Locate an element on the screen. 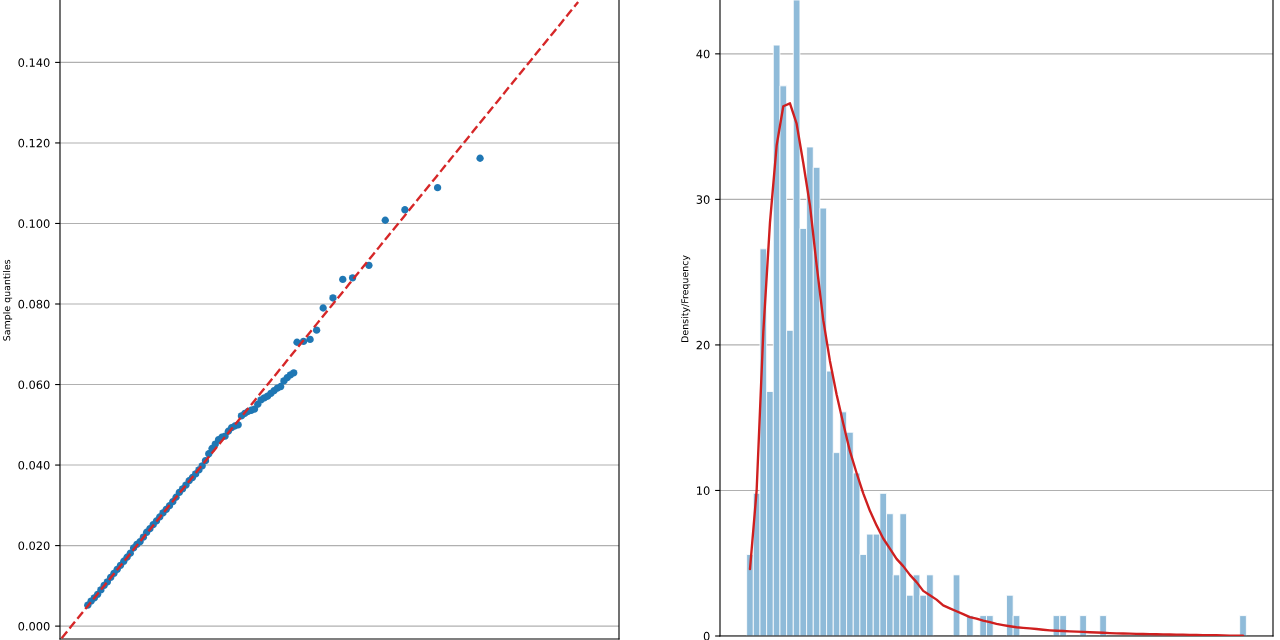 The width and height of the screenshot is (1280, 640). y-axis-title: Sample quantiles is located at coordinates (7, 300).